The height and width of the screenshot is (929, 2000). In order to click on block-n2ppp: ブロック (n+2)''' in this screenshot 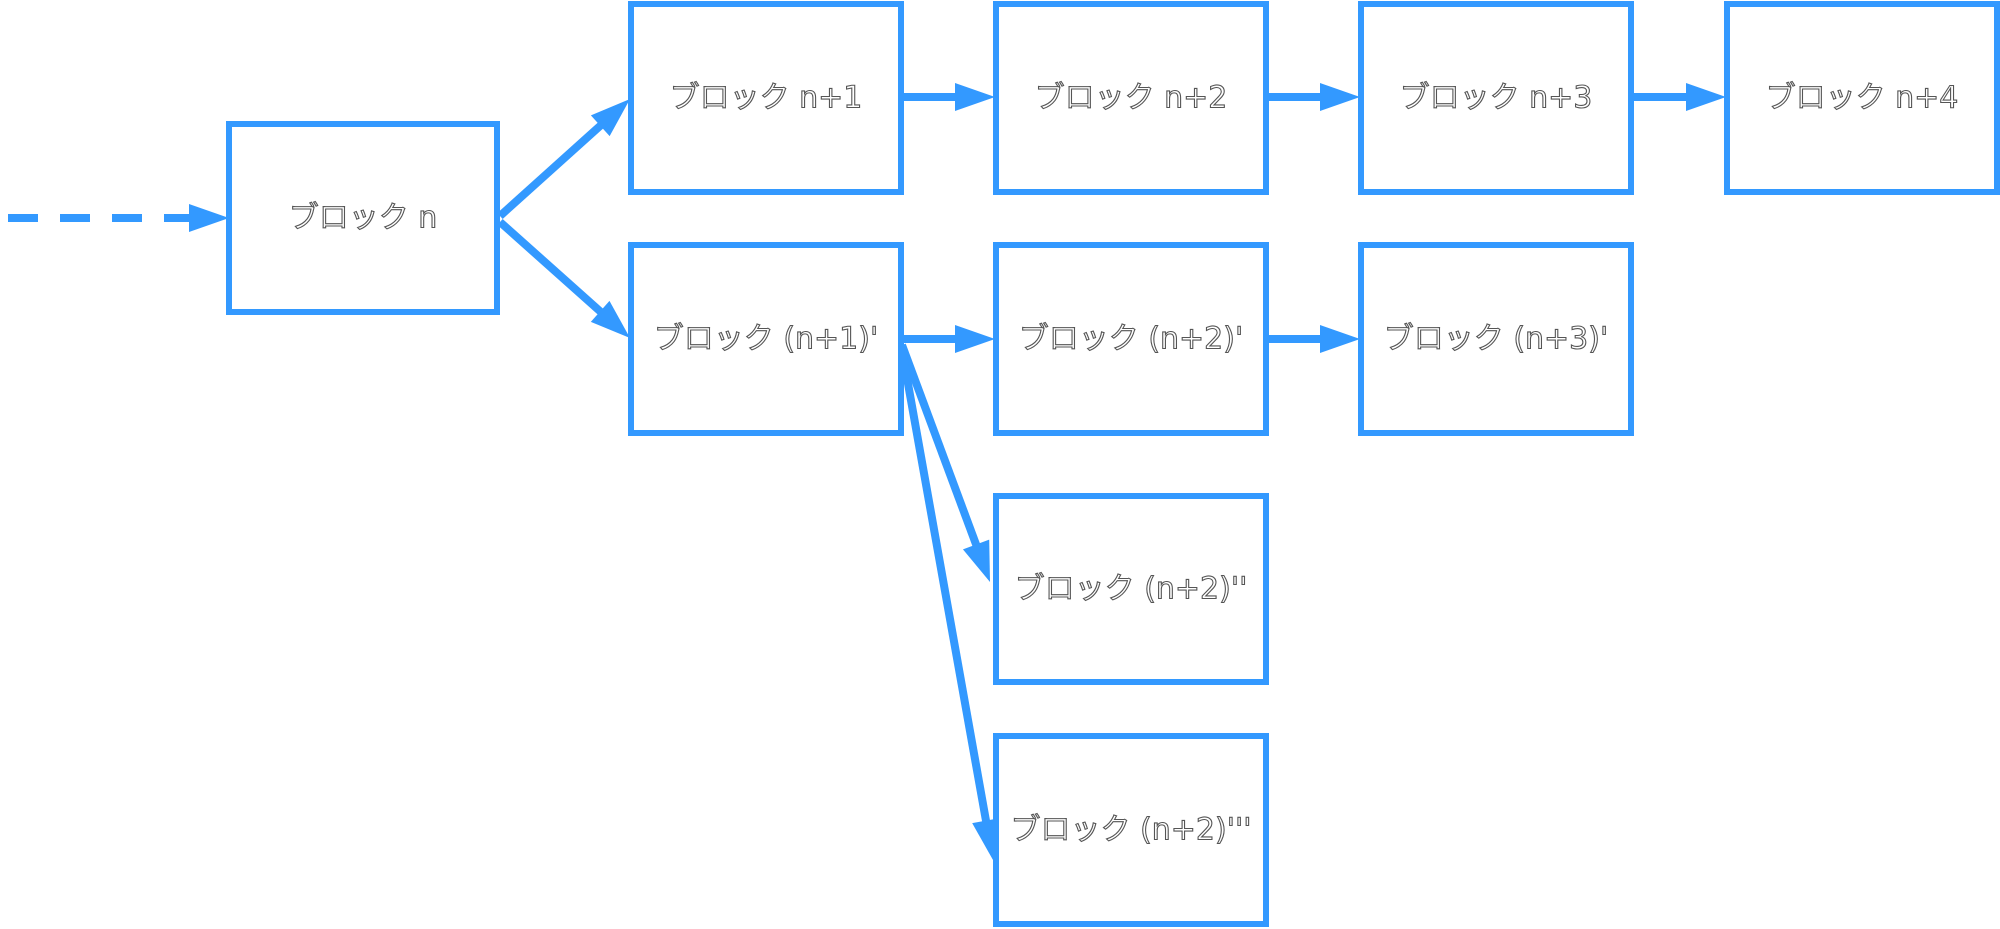, I will do `click(1131, 830)`.